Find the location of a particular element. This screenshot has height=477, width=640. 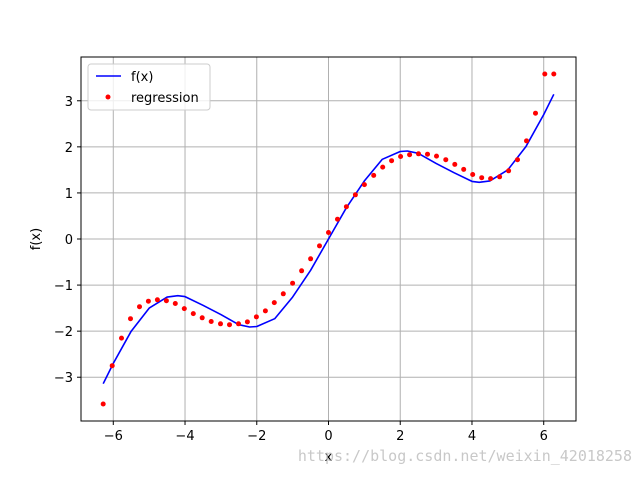

y-tick-label: 3 is located at coordinates (69, 102).